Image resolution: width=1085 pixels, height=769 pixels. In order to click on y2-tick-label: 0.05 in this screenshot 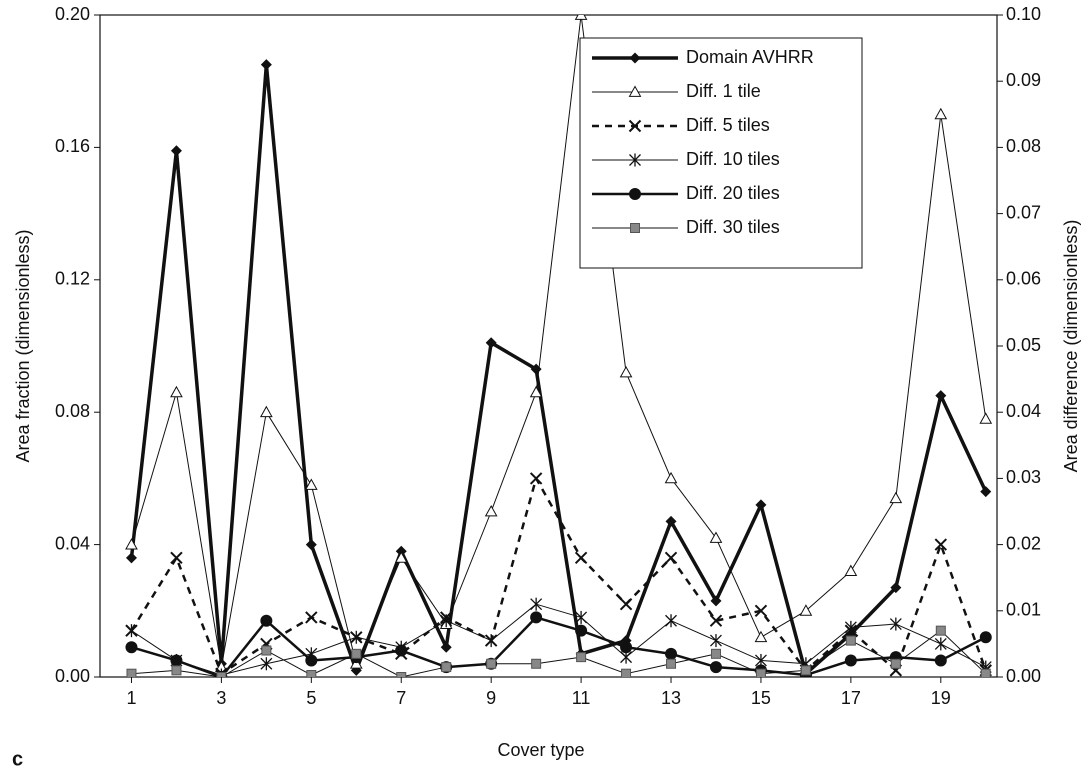, I will do `click(1023, 345)`.